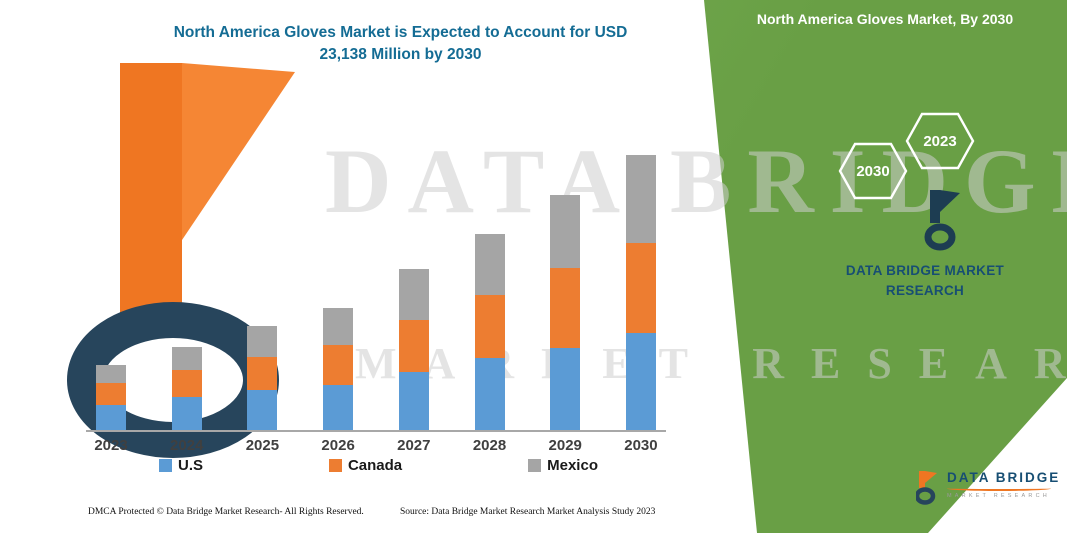  What do you see at coordinates (338, 407) in the screenshot?
I see `bar-segment-us-2026` at bounding box center [338, 407].